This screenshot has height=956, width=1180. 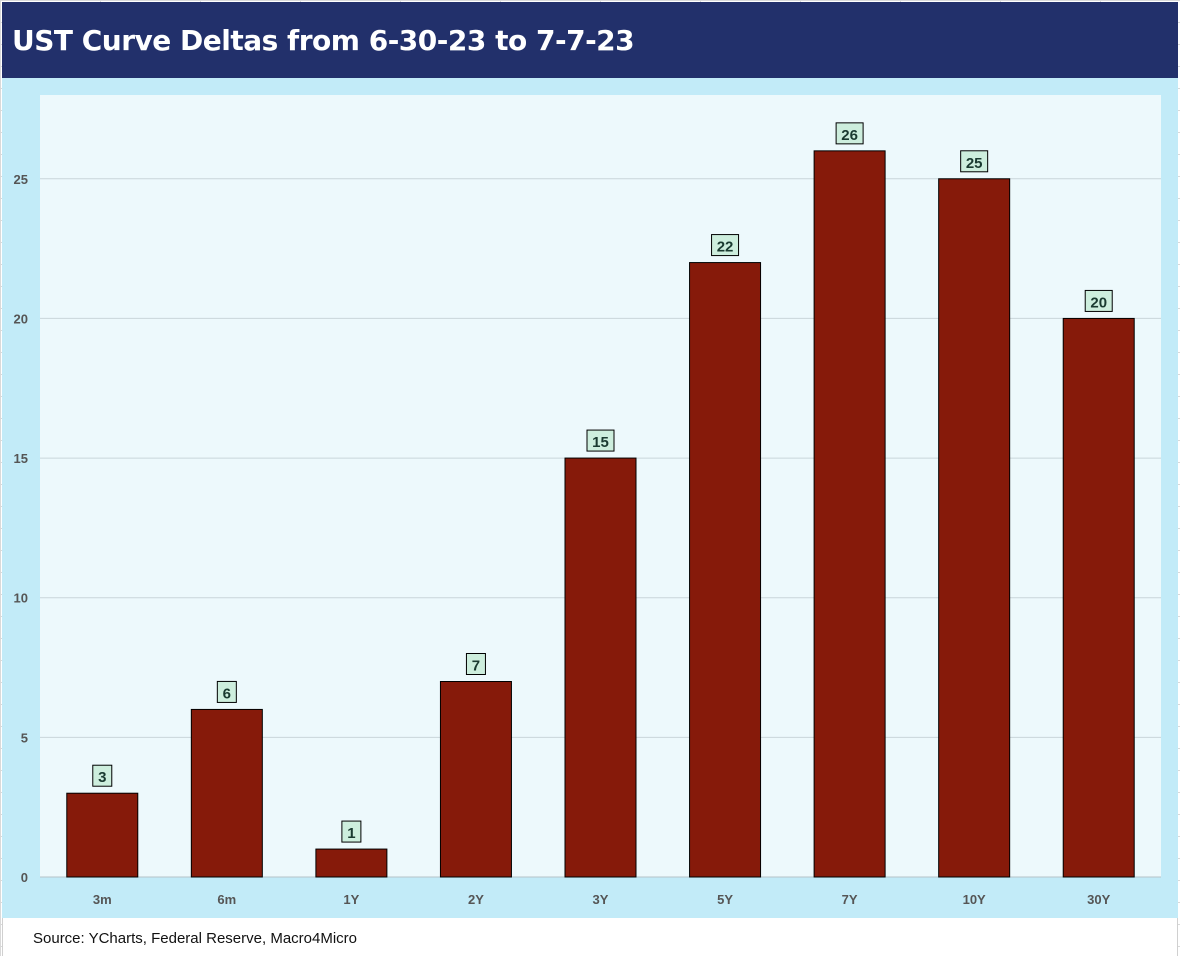 I want to click on data-label: 26, so click(x=849, y=135).